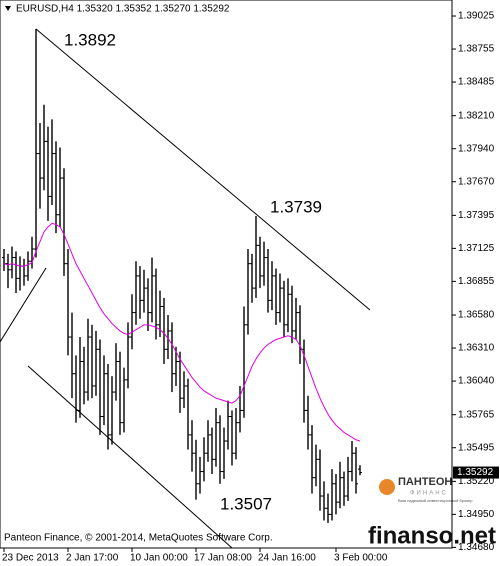 The width and height of the screenshot is (500, 566). I want to click on y-tick-label: 1.34680, so click(476, 547).